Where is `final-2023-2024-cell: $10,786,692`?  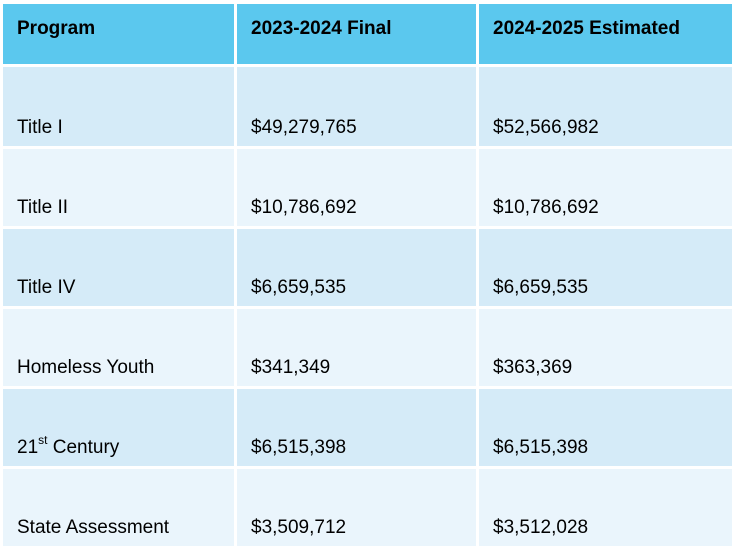
final-2023-2024-cell: $10,786,692 is located at coordinates (358, 189).